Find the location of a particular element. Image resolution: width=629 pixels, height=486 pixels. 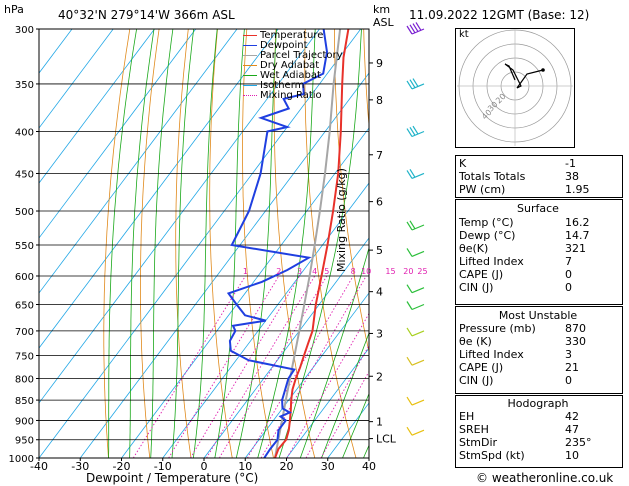

index-row-k: K -1 is located at coordinates (517, 163).